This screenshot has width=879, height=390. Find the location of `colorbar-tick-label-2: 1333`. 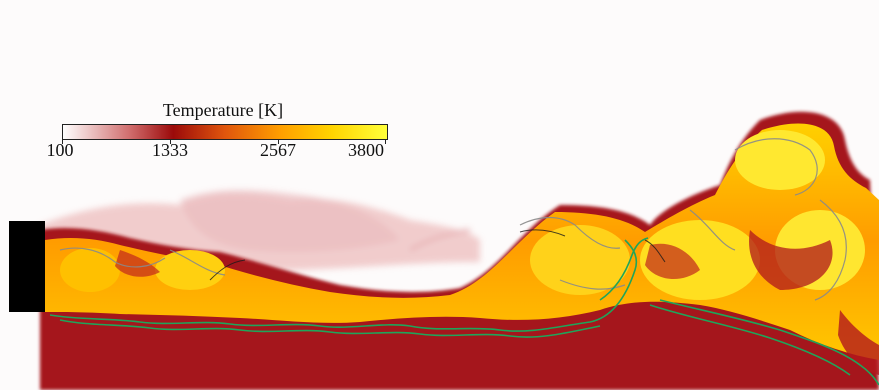

colorbar-tick-label-2: 1333 is located at coordinates (170, 150).